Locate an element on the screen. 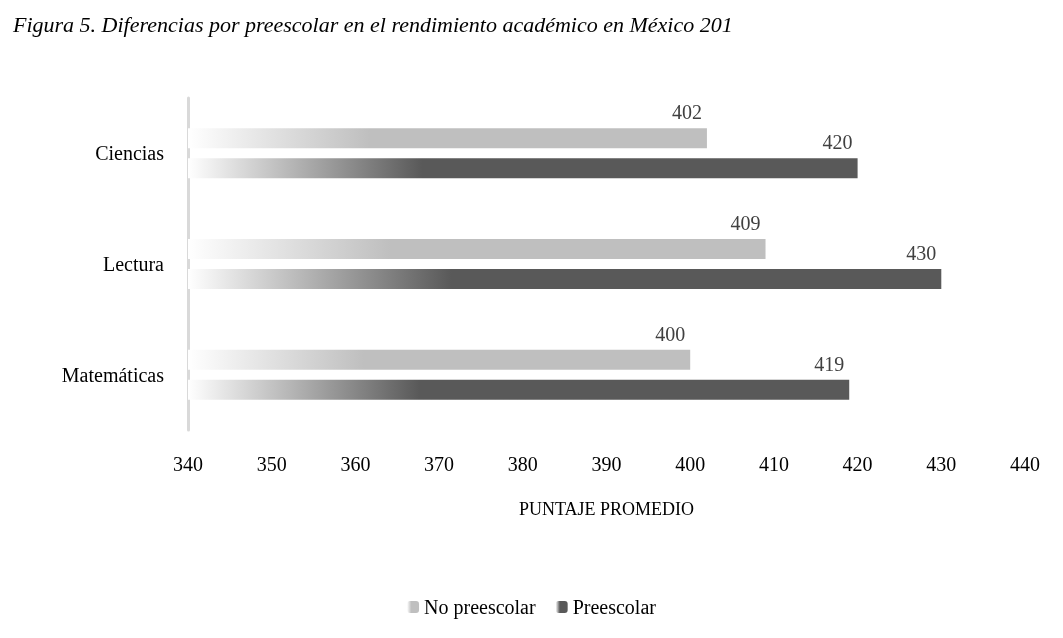 This screenshot has width=1063, height=638. legend-label: Preescolar is located at coordinates (614, 607).